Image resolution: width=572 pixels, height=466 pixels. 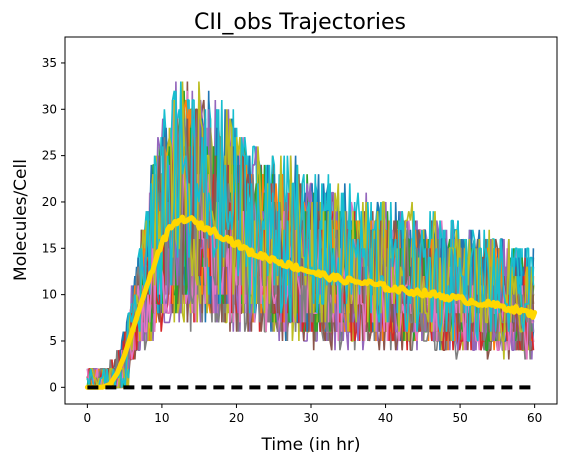 I want to click on x-tick-label: 60, so click(x=534, y=418).